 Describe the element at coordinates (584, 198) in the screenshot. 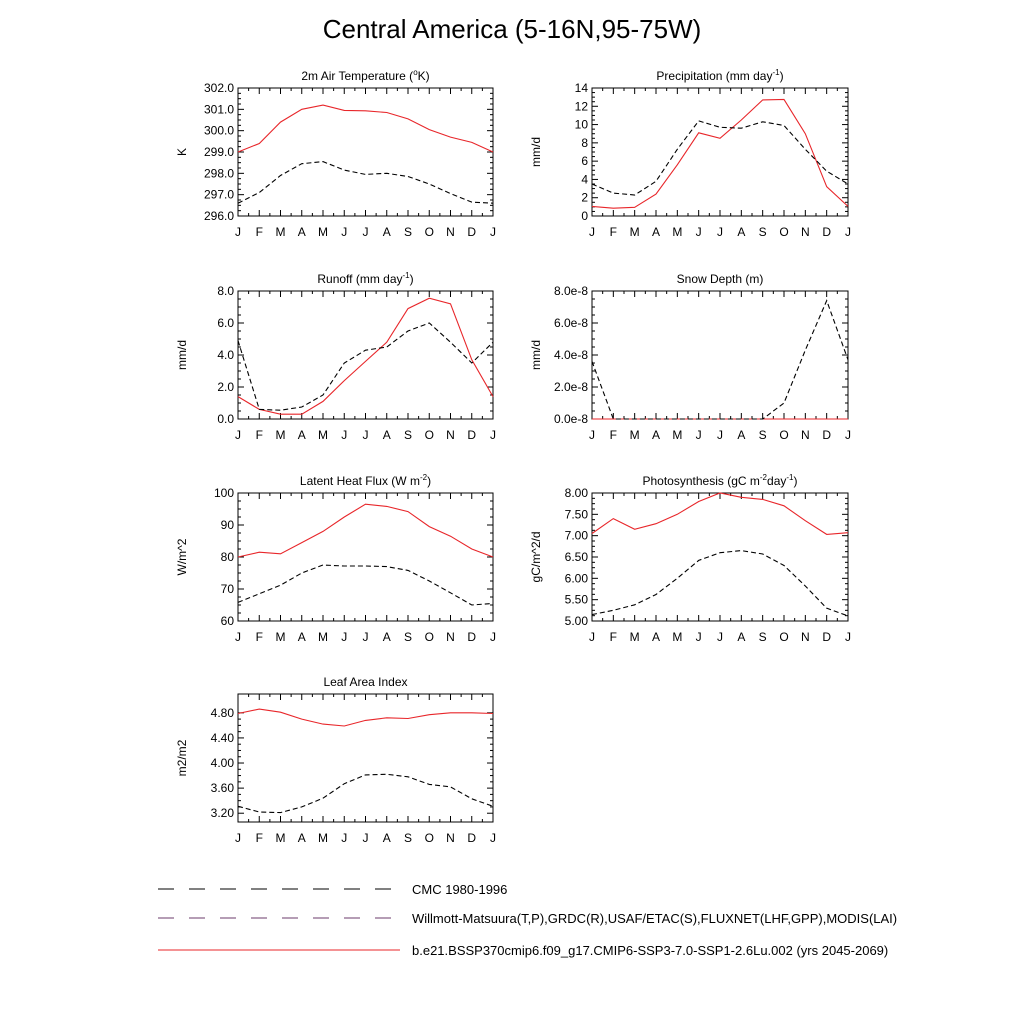

I see `y-tick-label: 2` at that location.